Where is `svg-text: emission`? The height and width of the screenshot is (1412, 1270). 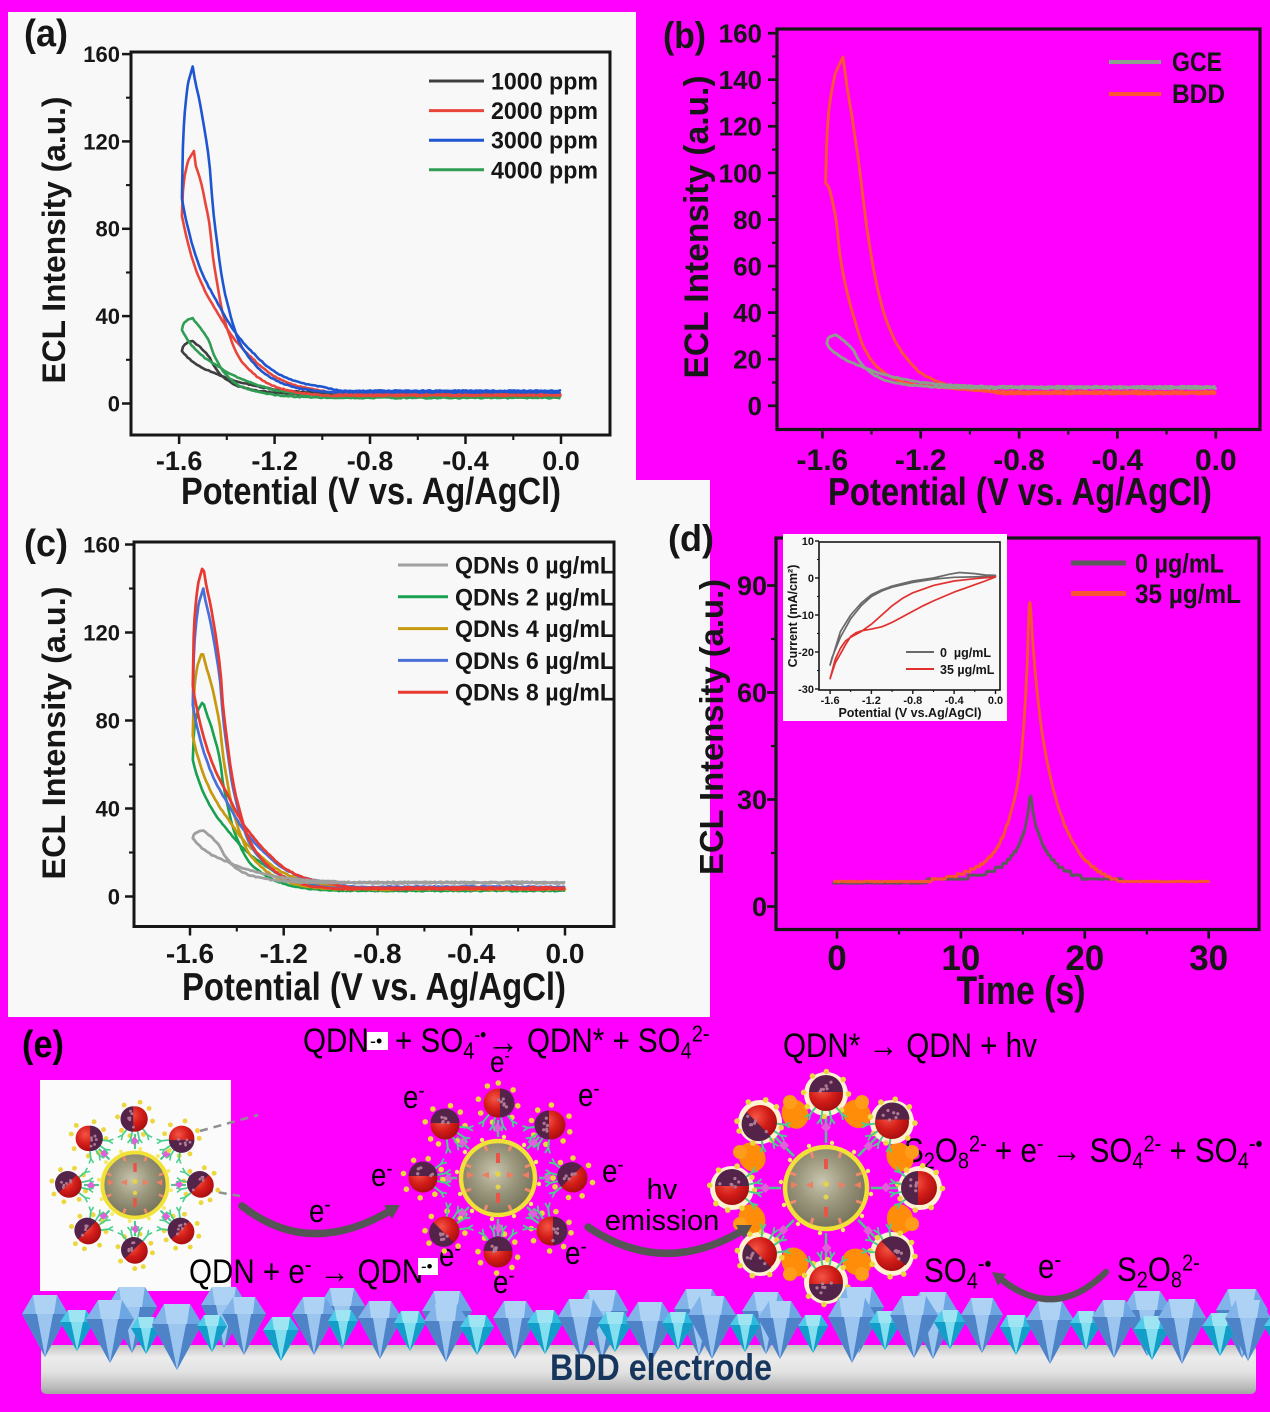
svg-text: emission is located at coordinates (662, 1221).